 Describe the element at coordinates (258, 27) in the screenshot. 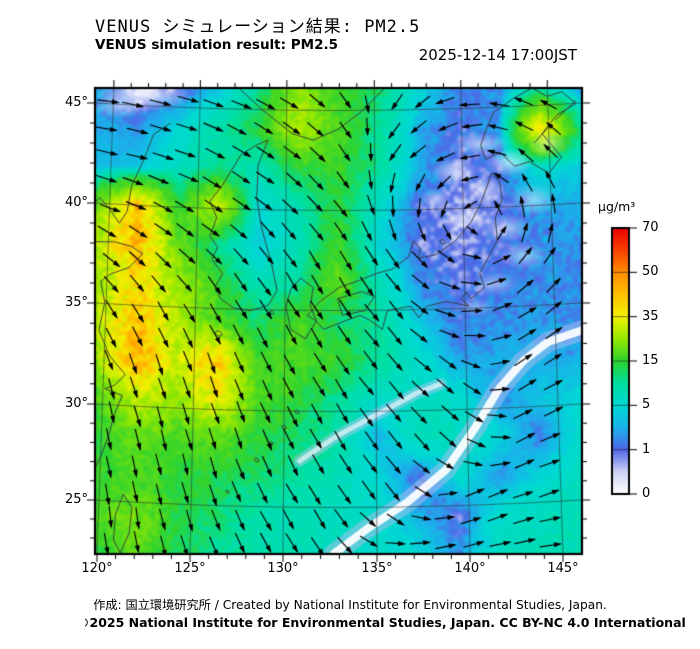

I see `page-title-japanese: VENUS シミュレーション結果: PM2.5` at that location.